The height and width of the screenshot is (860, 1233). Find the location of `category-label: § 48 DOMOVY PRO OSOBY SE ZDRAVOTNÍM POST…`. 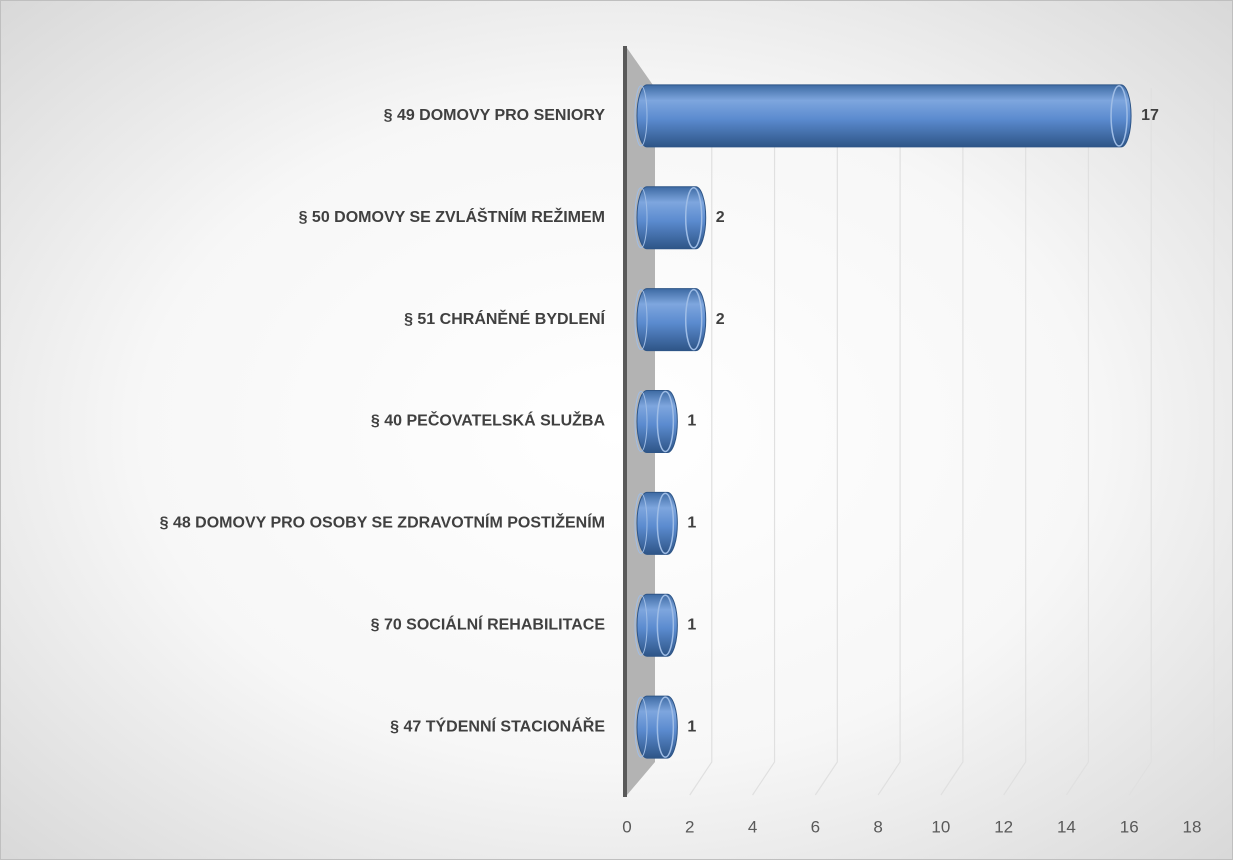

category-label: § 48 DOMOVY PRO OSOBY SE ZDRAVOTNÍM POST… is located at coordinates (382, 522).